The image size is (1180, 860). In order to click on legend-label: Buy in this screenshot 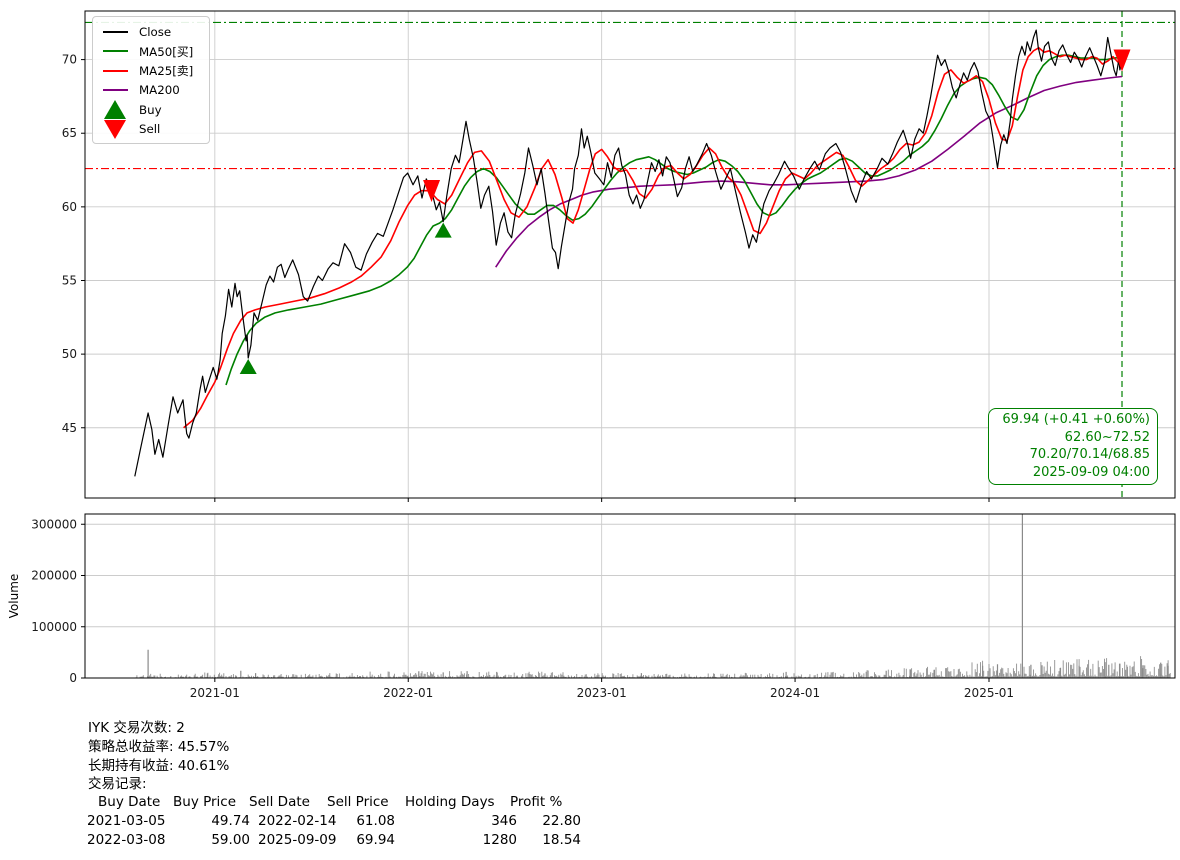, I will do `click(150, 109)`.